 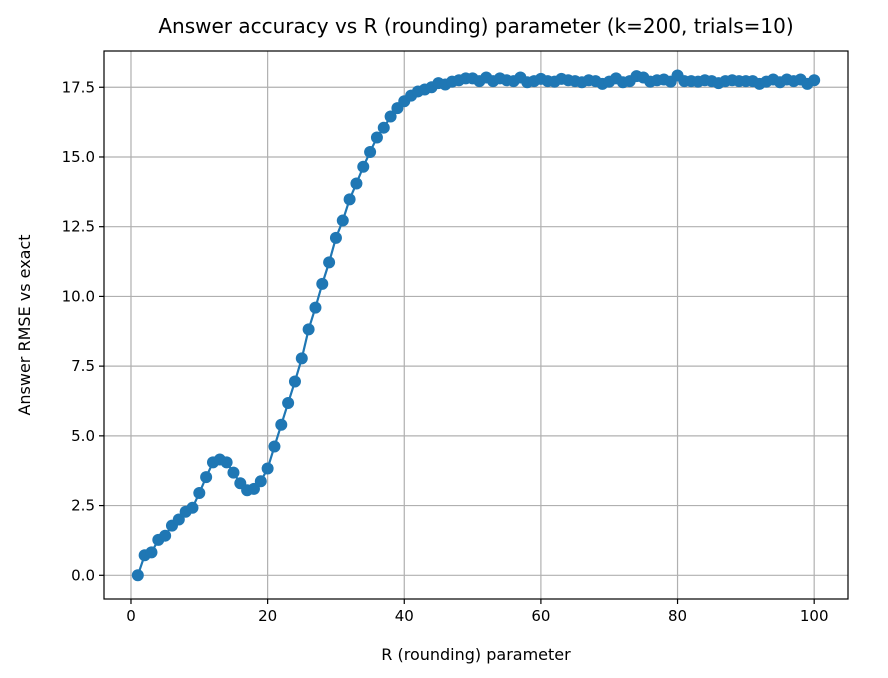 I want to click on y-tick-label: 12.5, so click(x=78, y=227).